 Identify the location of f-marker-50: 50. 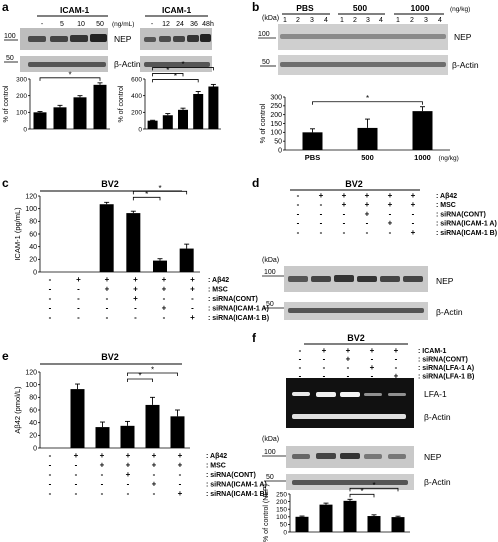
(270, 477).